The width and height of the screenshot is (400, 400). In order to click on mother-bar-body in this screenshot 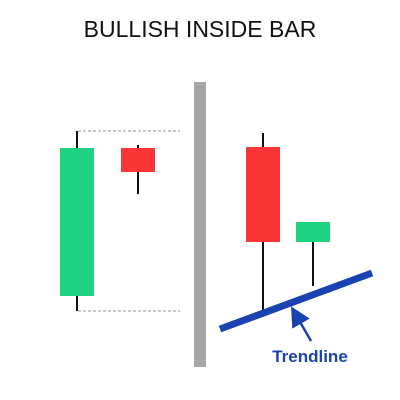, I will do `click(77, 222)`.